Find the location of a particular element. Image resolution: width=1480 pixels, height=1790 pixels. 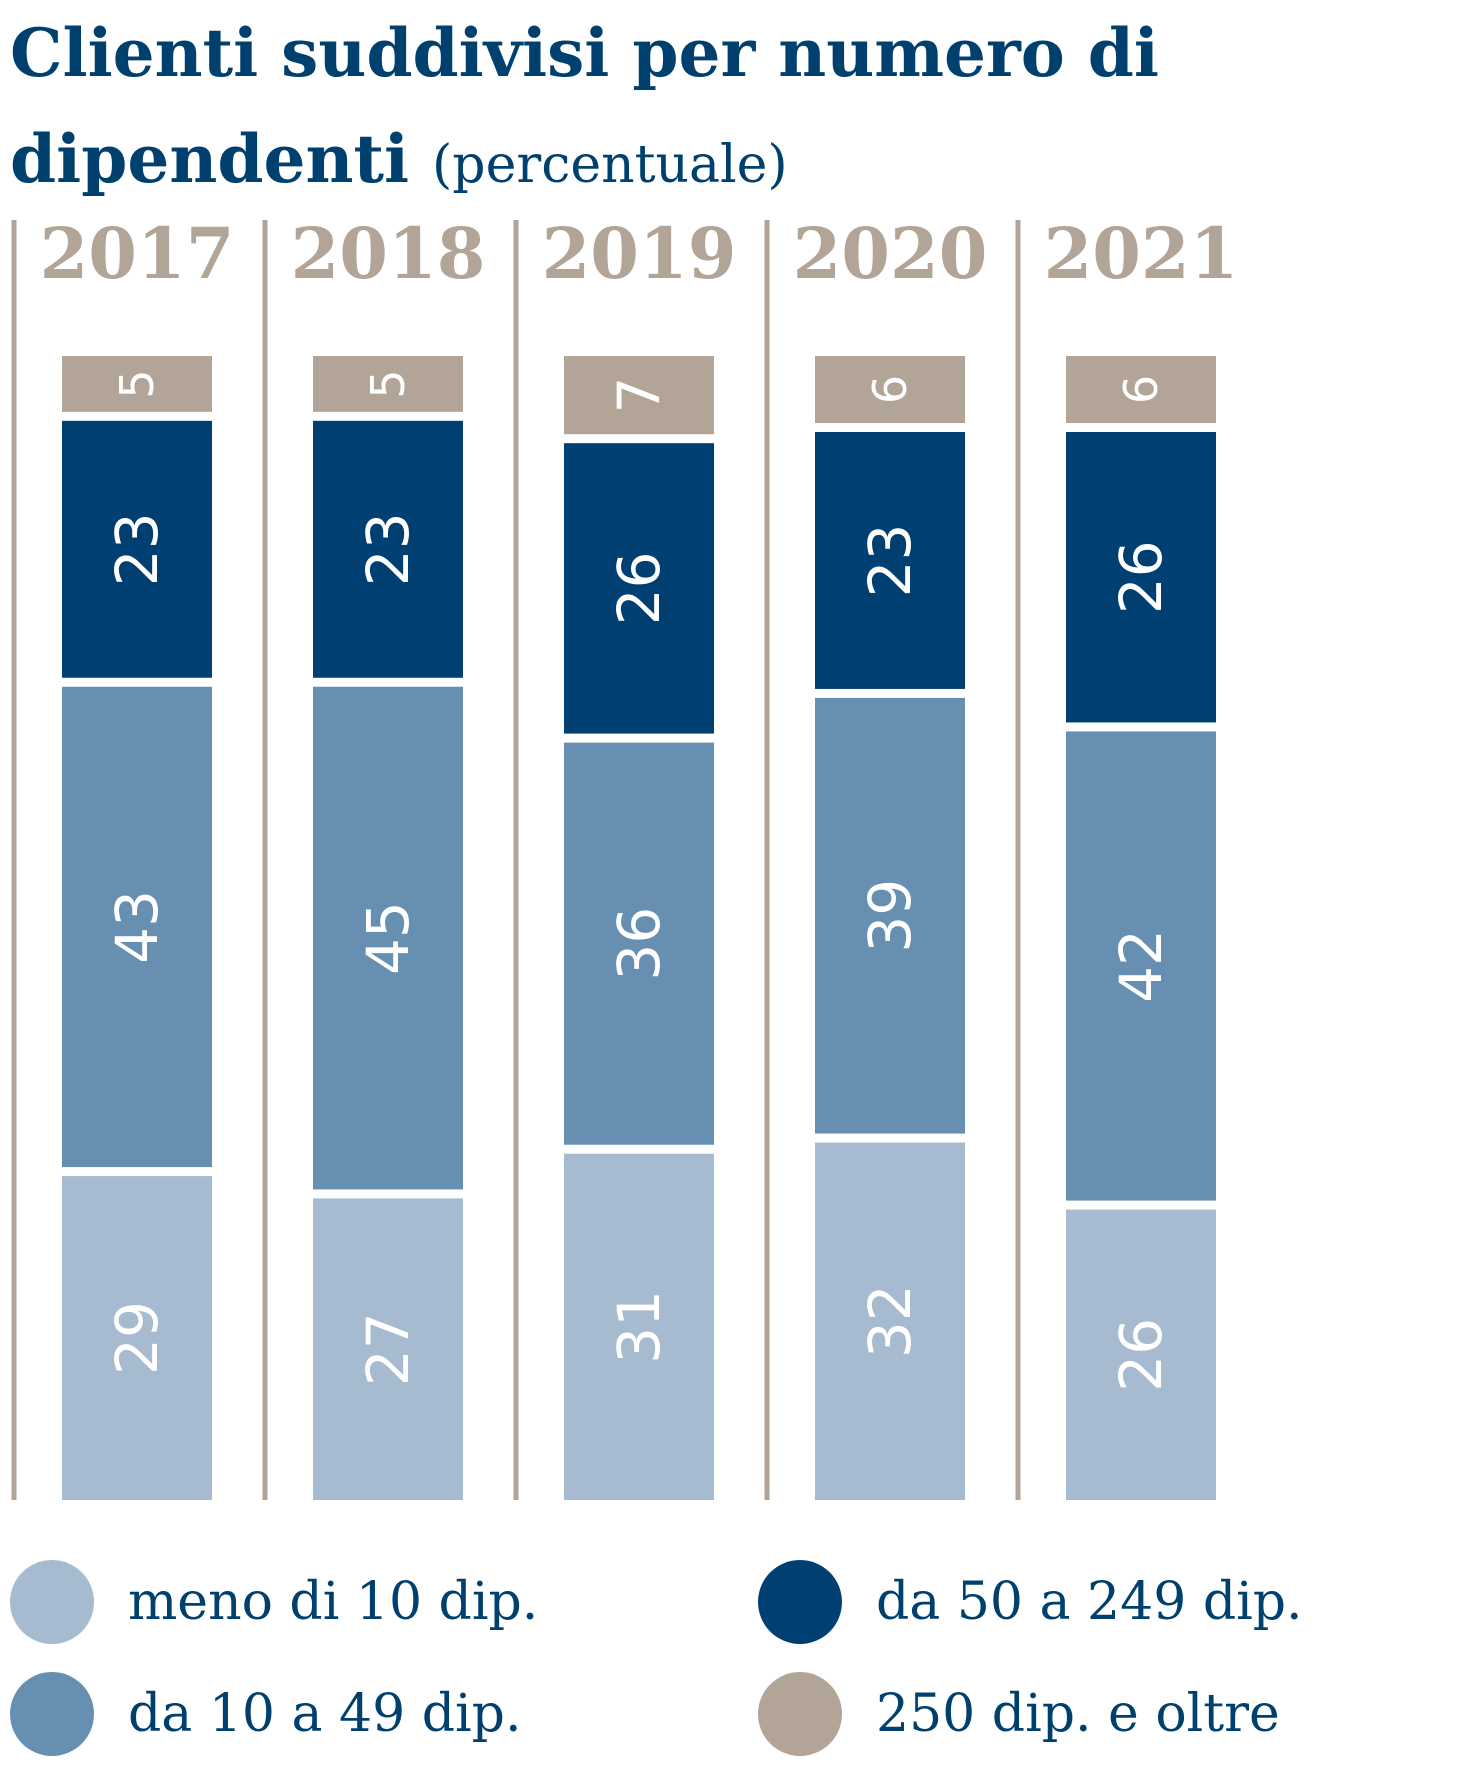

legend-label-da-50-a-249: da 50 a 249 dip. is located at coordinates (1089, 1602).